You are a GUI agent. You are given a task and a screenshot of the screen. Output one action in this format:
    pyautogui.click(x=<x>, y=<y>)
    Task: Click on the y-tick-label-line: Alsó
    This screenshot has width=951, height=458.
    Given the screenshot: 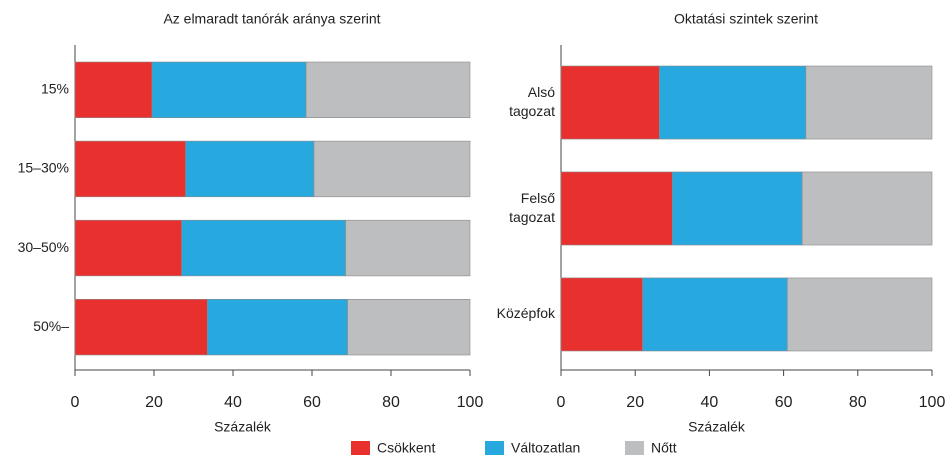 What is the action you would take?
    pyautogui.click(x=541, y=92)
    